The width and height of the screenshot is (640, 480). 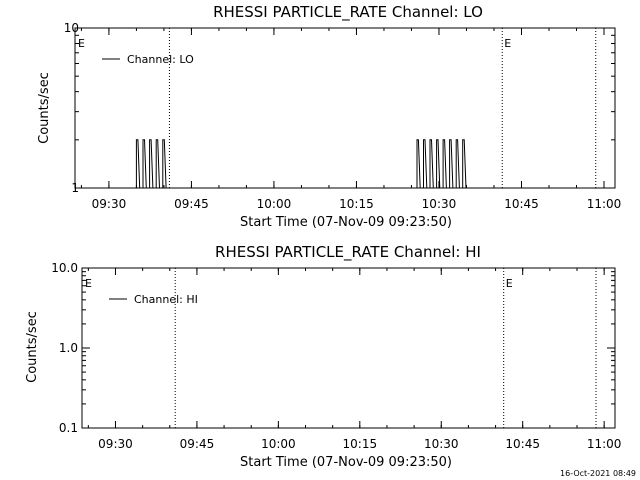 I want to click on x-axis-label-lo: Start Time (07-Nov-09 09:23:50), so click(x=346, y=222).